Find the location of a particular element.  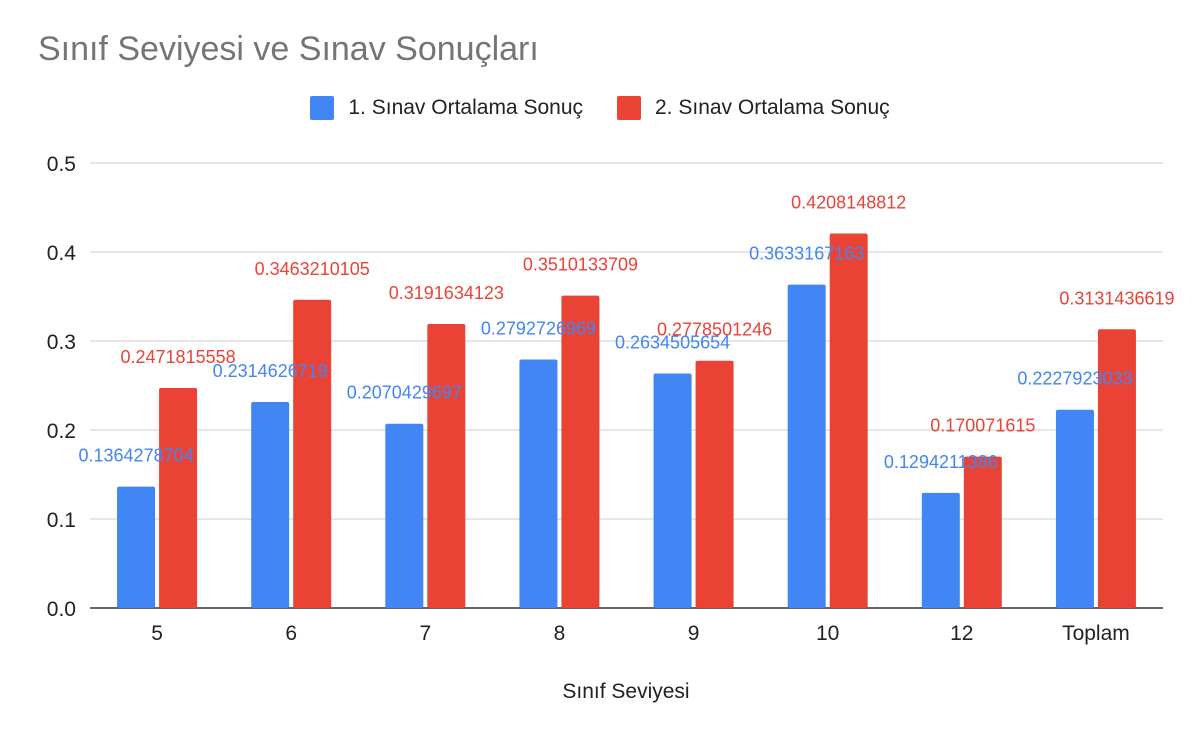

data-label: 0.2634505654 is located at coordinates (672, 343).